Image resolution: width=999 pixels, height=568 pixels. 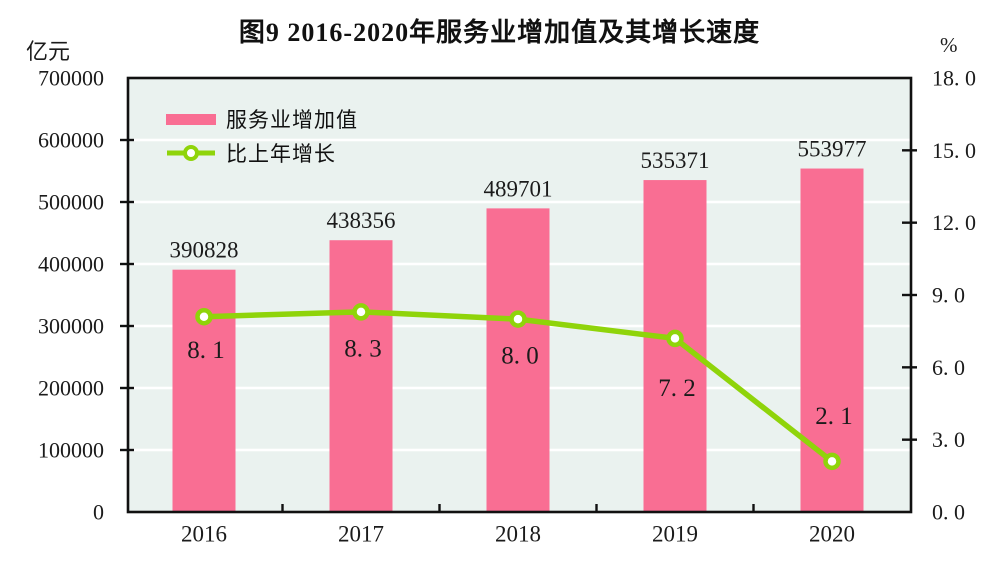 I want to click on right-axis-tick-label: 12. 0, so click(x=954, y=222).